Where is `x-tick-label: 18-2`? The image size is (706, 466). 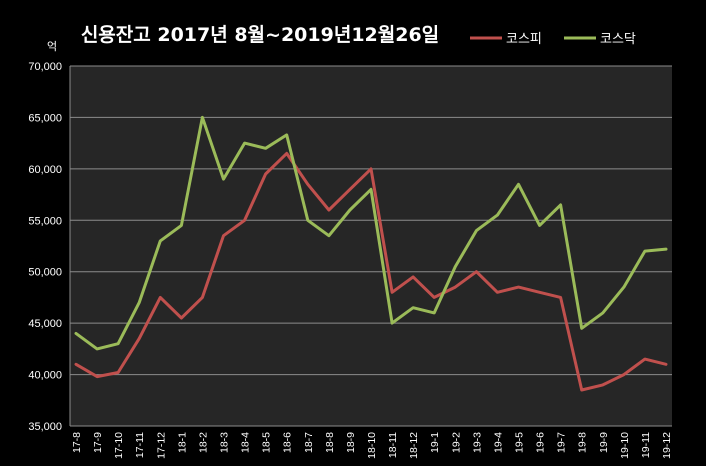
x-tick-label: 18-2 is located at coordinates (203, 442).